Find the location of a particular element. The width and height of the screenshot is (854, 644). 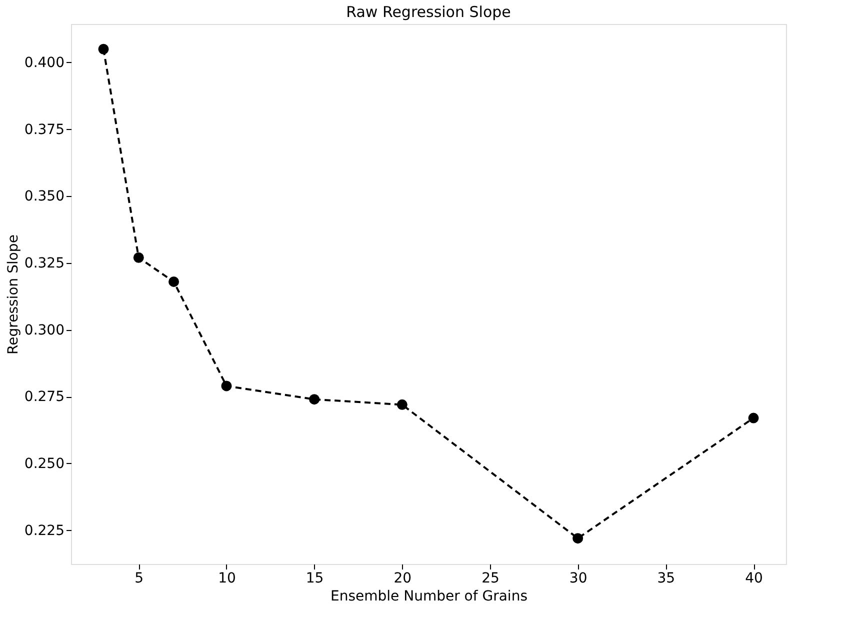

x-tick-label: 25 is located at coordinates (491, 578).